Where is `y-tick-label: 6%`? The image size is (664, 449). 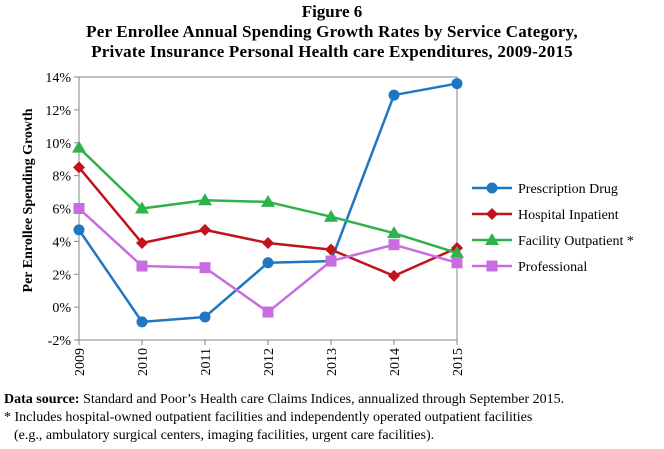
y-tick-label: 6% is located at coordinates (61, 210).